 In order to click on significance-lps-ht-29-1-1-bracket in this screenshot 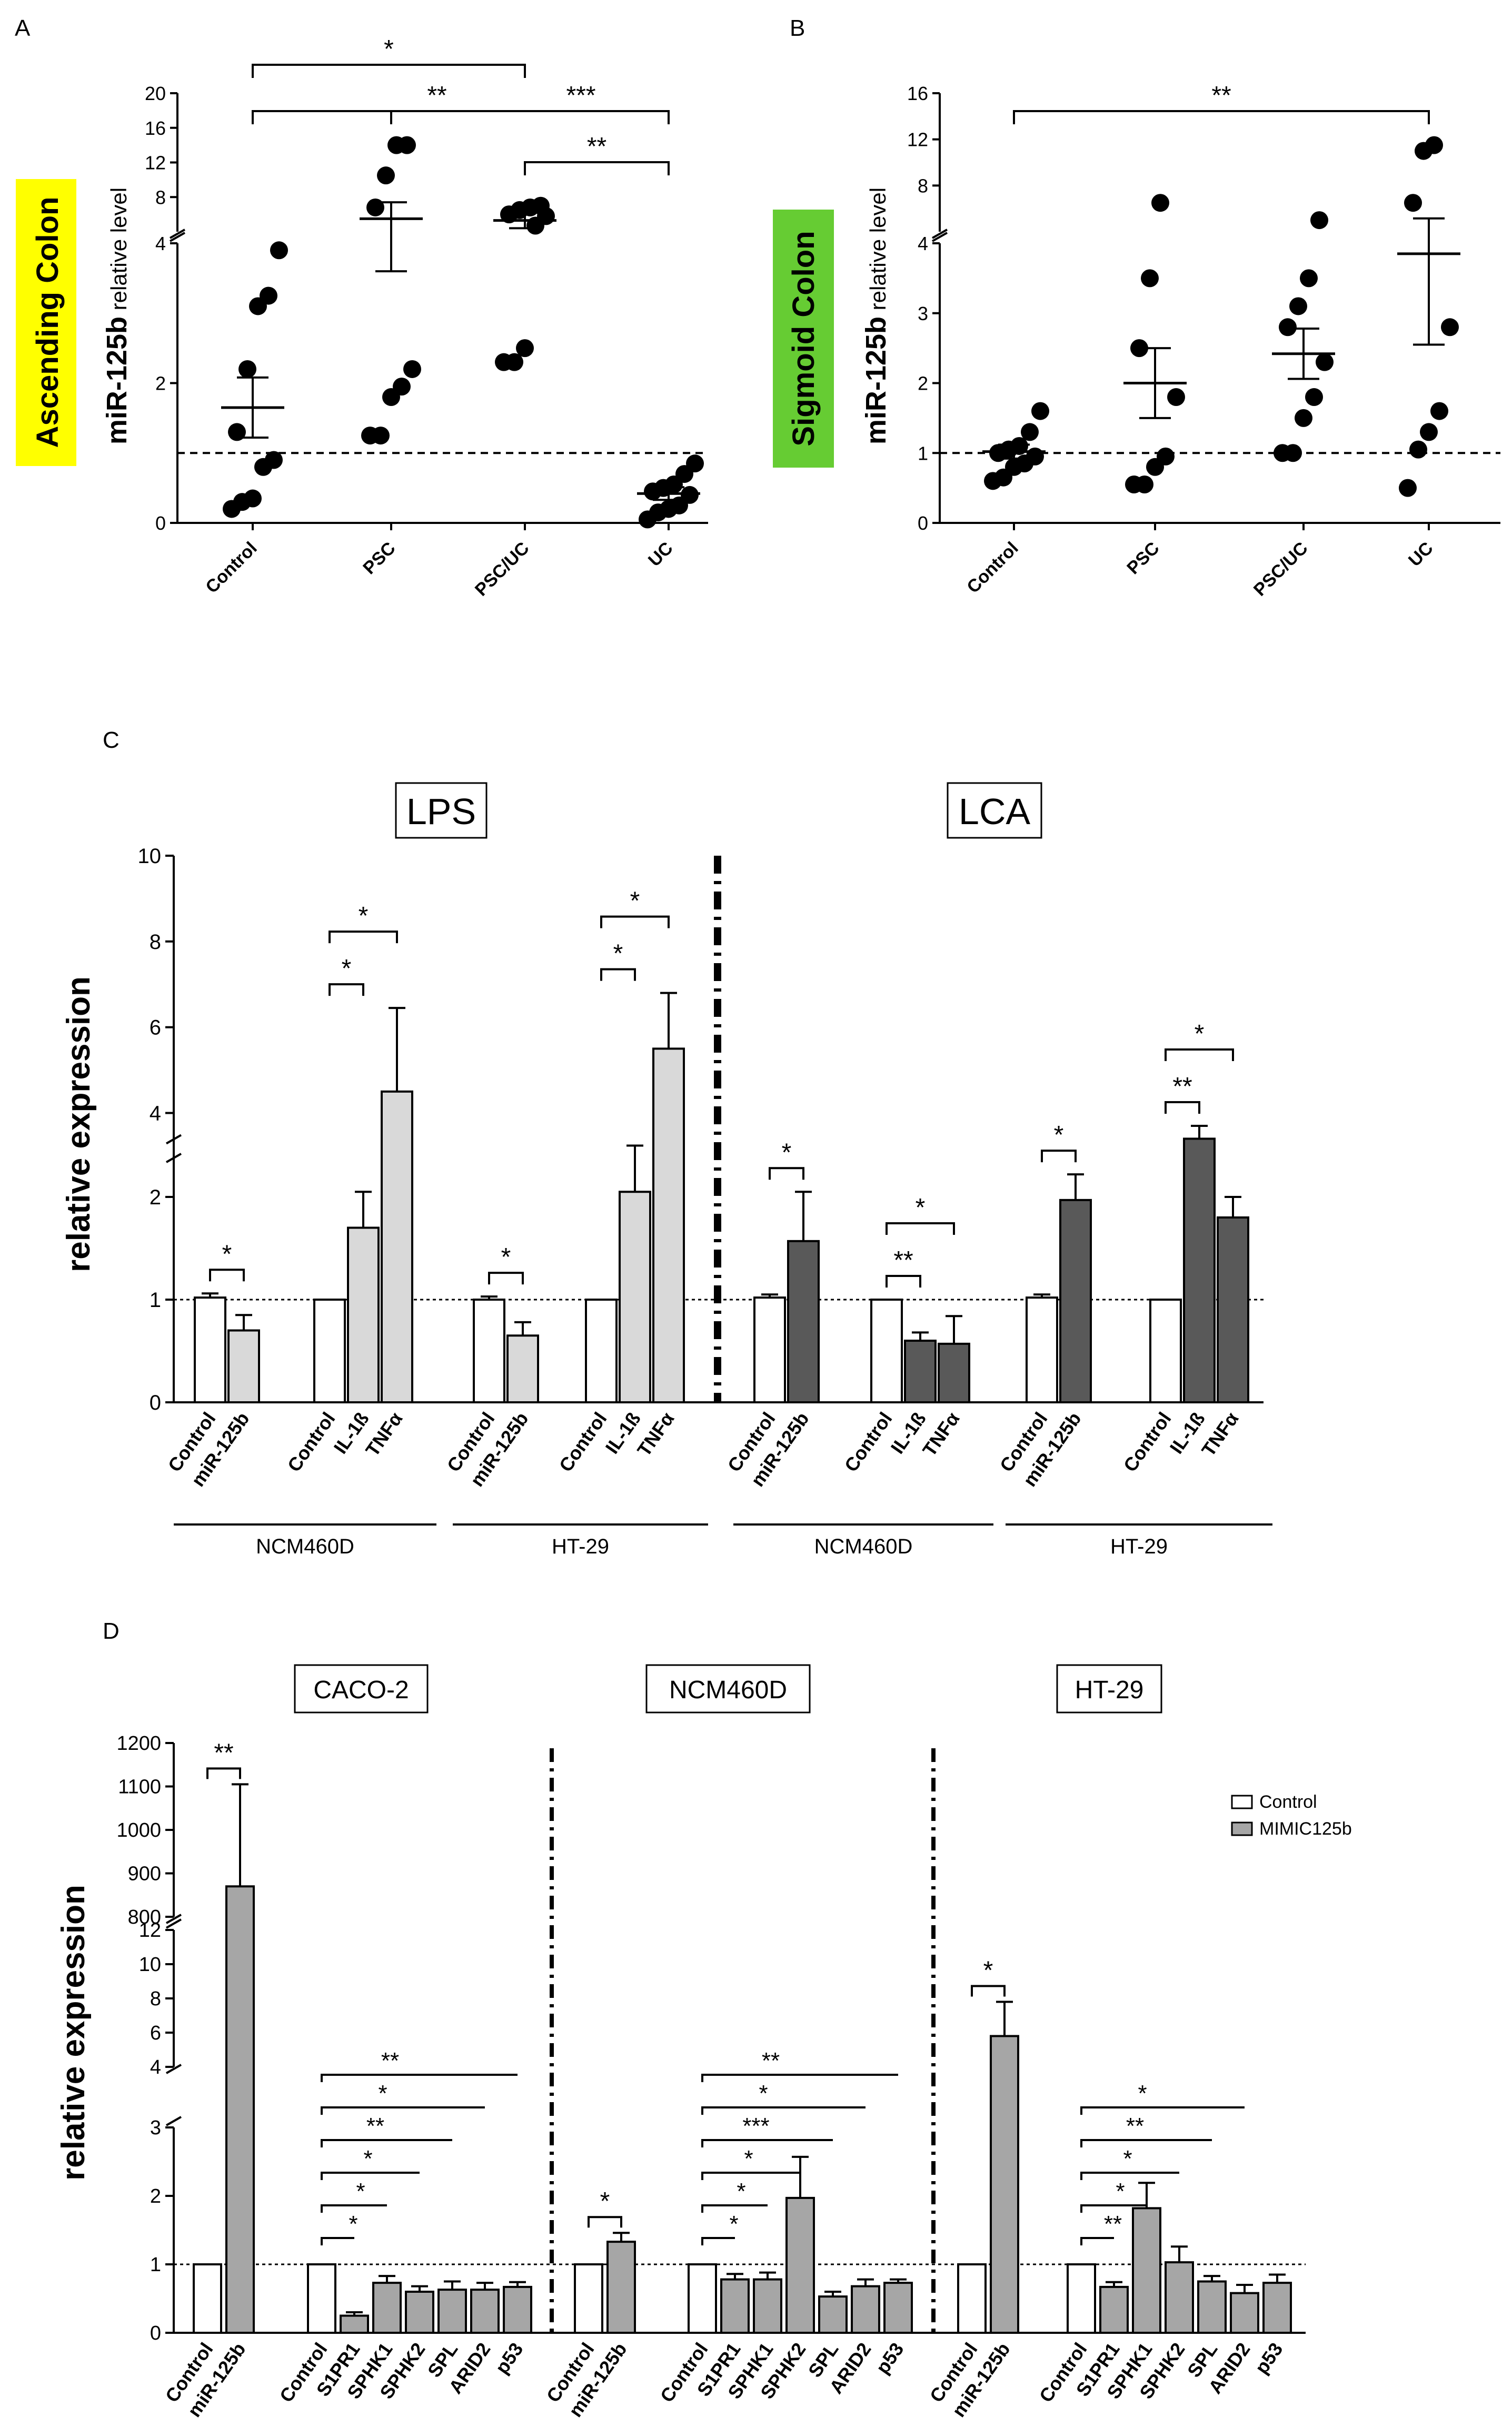, I will do `click(635, 921)`.